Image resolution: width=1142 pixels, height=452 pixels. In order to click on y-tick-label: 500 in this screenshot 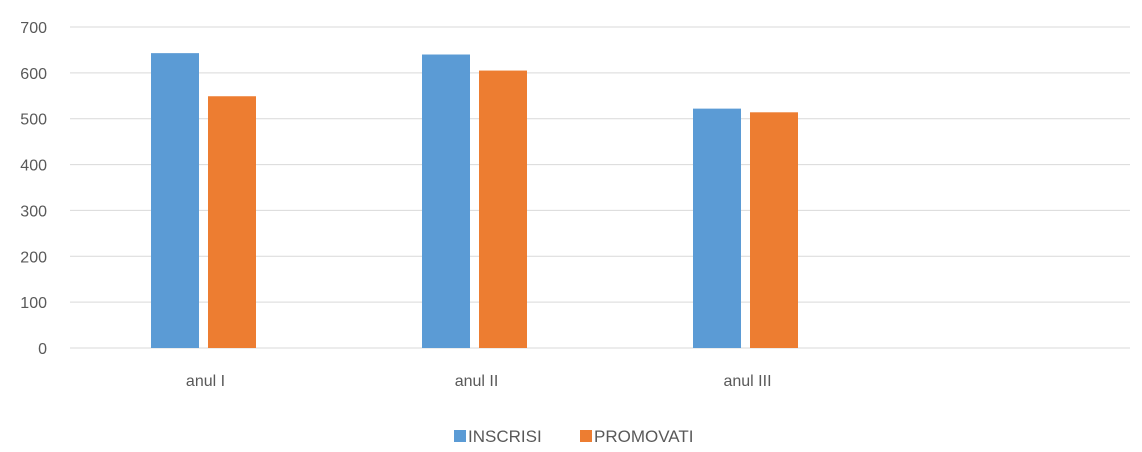, I will do `click(33, 120)`.